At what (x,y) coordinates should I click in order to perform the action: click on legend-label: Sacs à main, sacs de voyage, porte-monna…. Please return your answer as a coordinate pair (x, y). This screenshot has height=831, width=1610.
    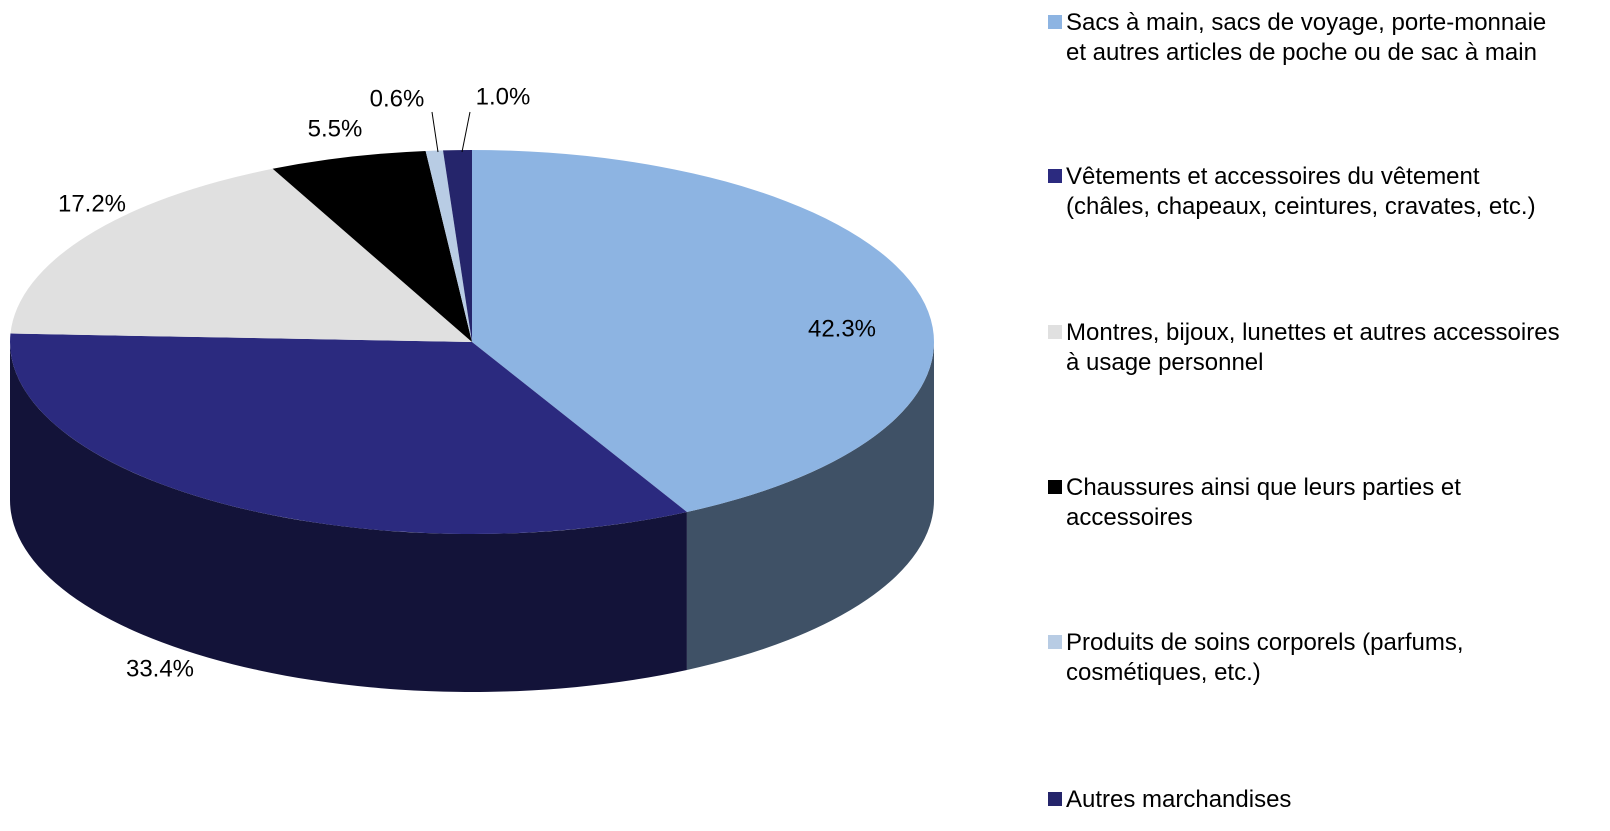
    Looking at the image, I should click on (1306, 37).